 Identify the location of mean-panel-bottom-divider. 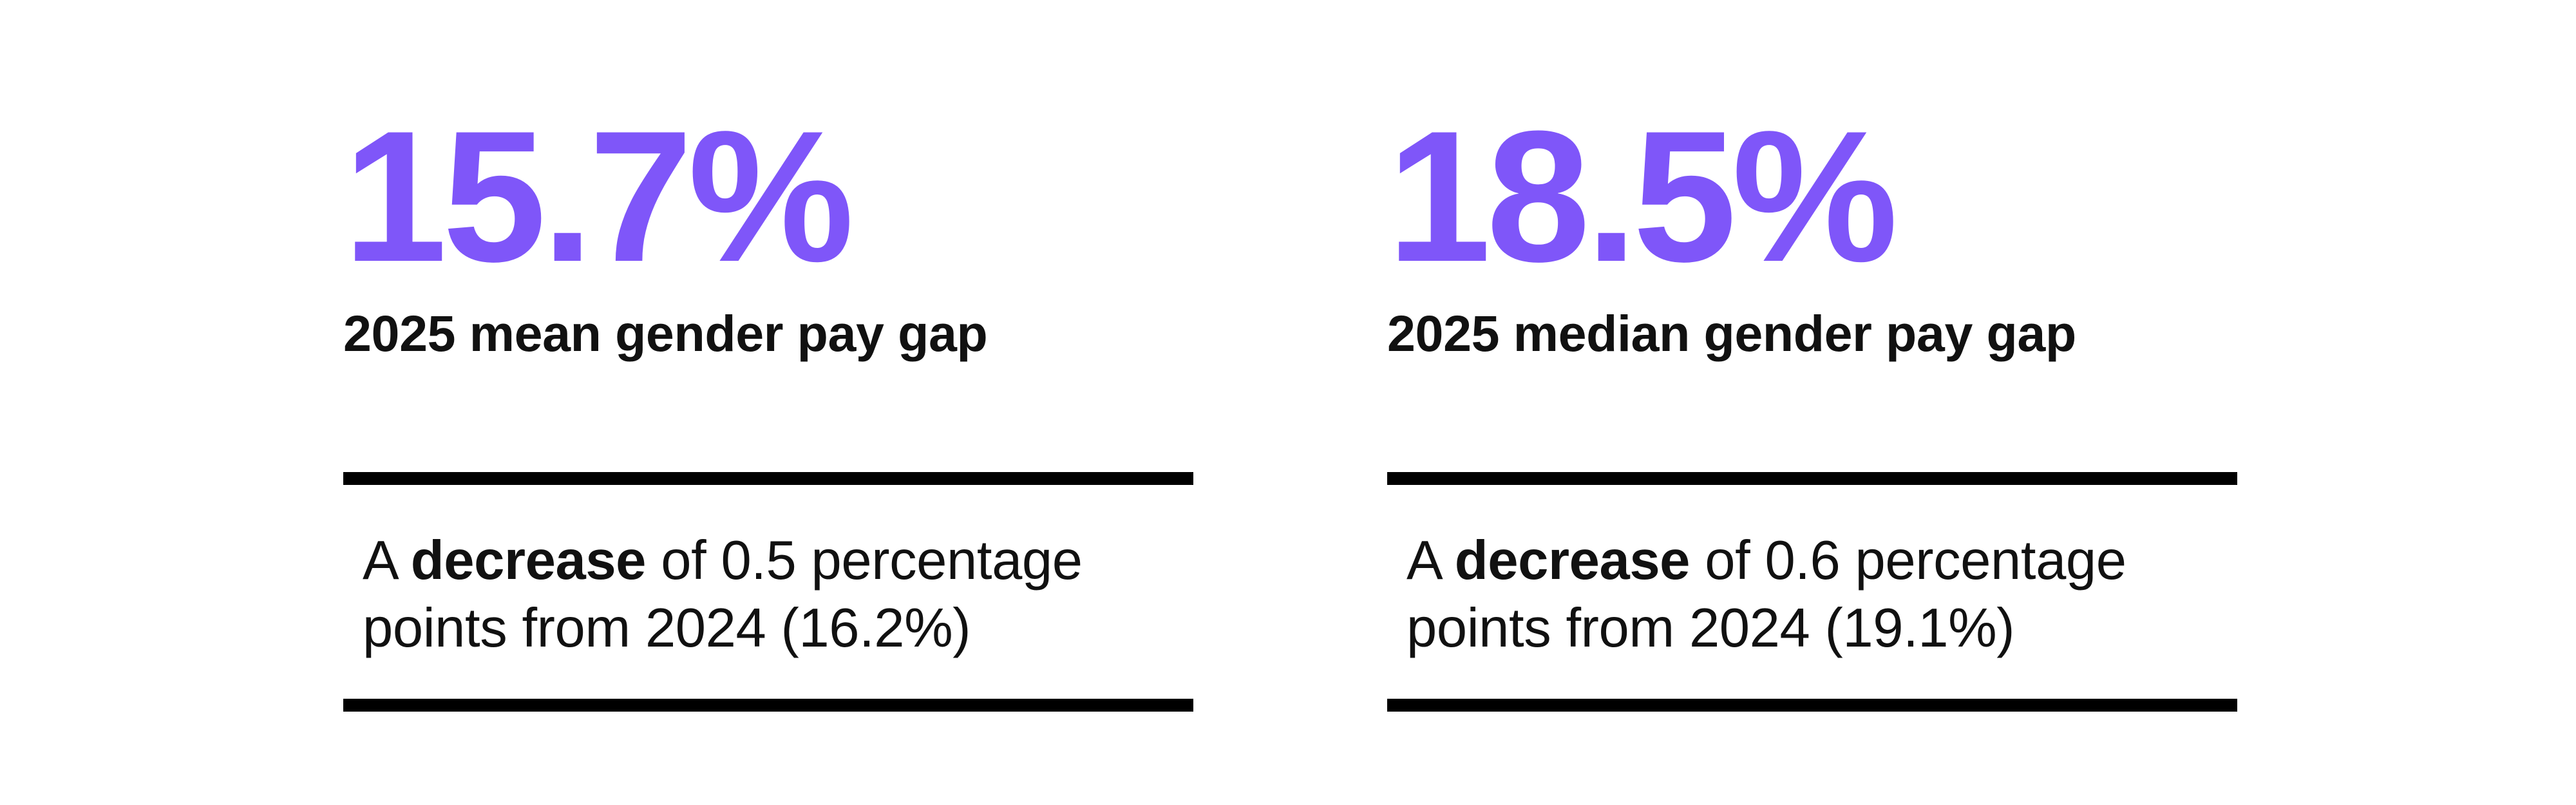
(768, 706).